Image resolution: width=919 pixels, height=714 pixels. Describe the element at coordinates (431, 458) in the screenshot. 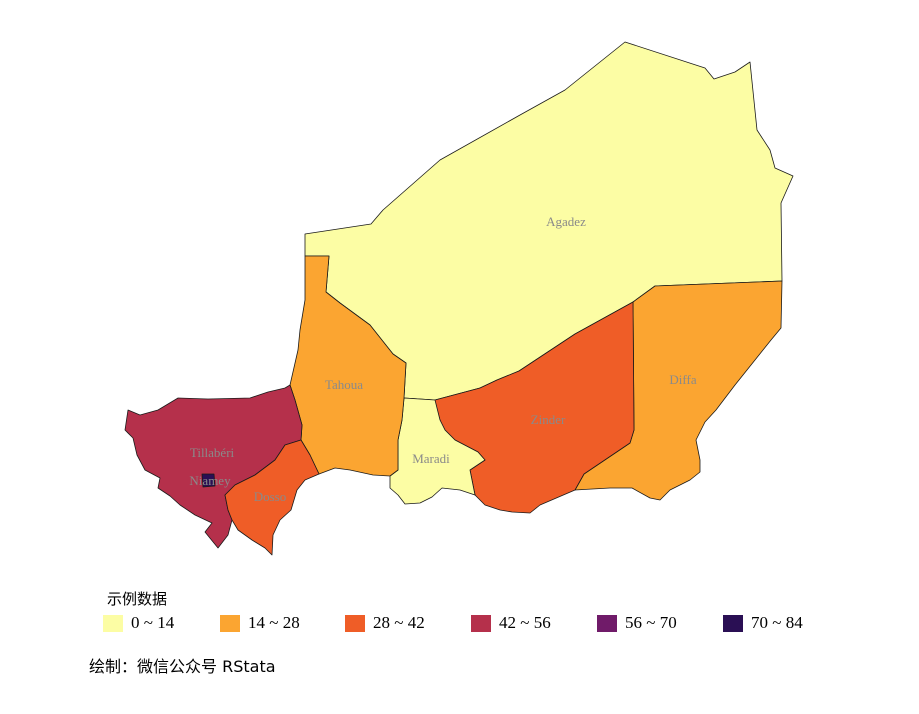

I see `label-maradi: Maradi` at that location.